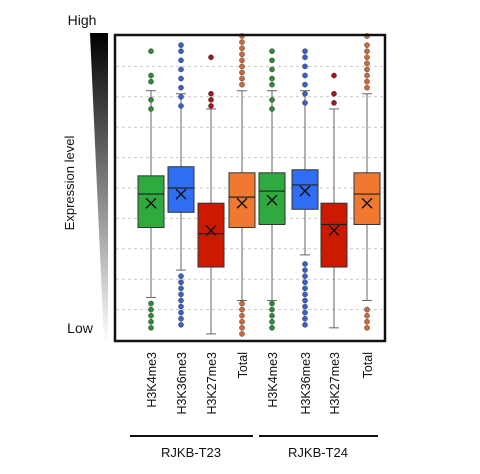  I want to click on box-h3k36me3-rjkb-t24, so click(305, 188).